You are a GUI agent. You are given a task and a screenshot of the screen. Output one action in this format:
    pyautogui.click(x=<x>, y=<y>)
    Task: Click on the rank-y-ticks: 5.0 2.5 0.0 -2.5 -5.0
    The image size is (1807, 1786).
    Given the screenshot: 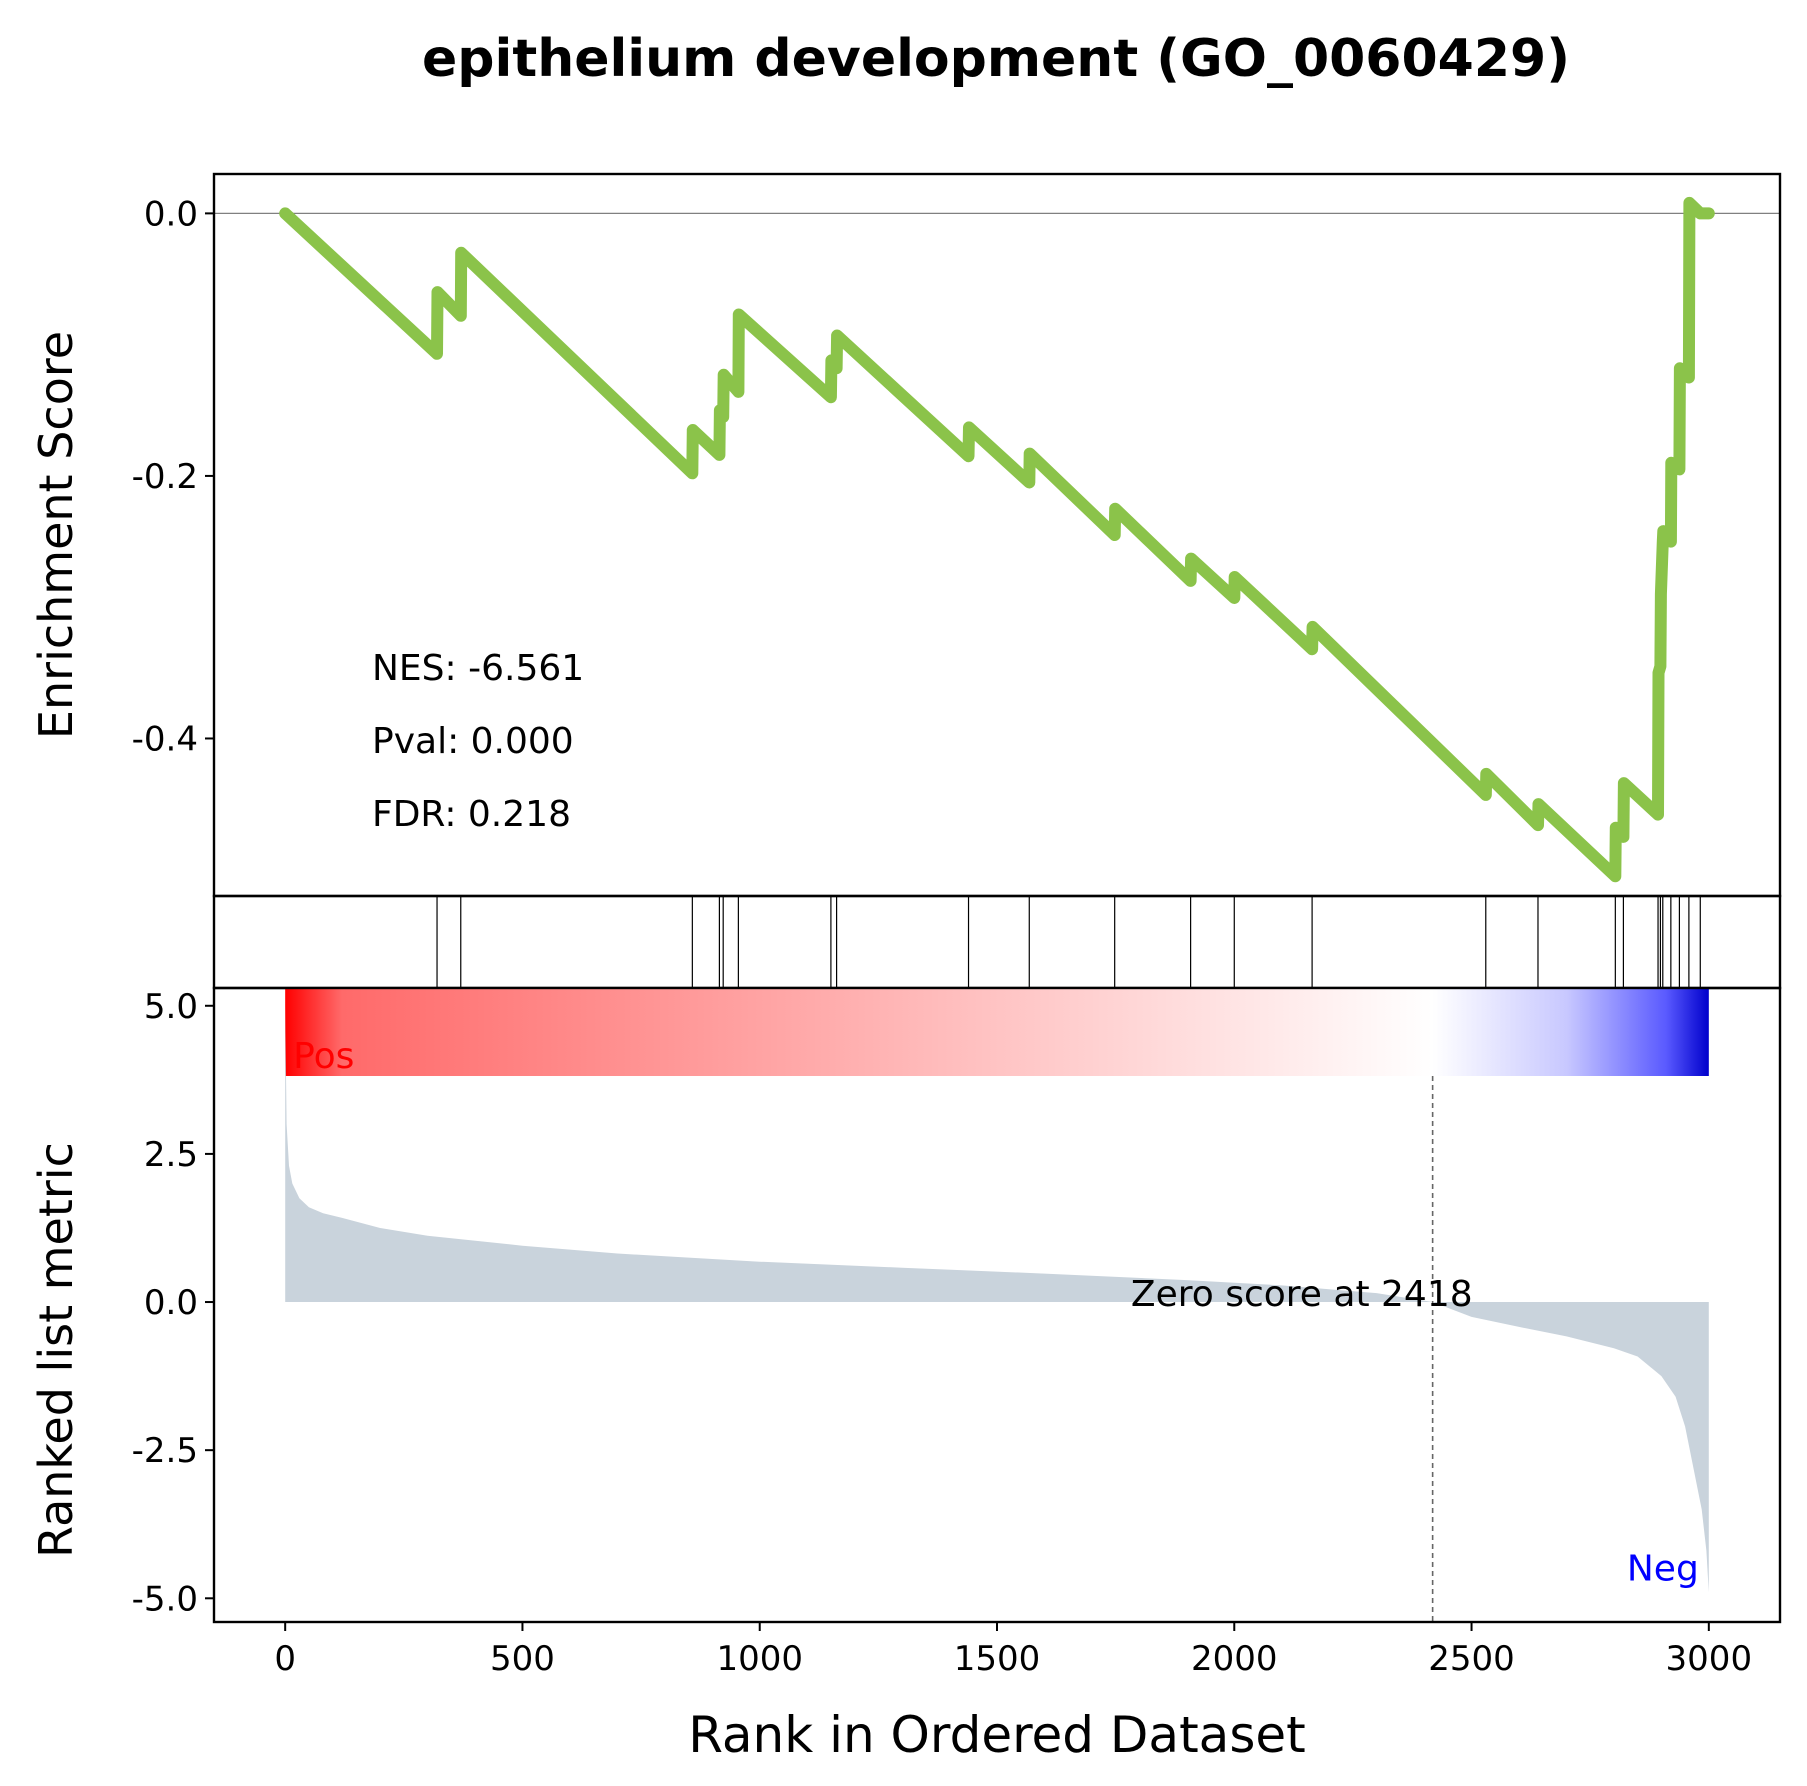 What is the action you would take?
    pyautogui.click(x=173, y=1303)
    